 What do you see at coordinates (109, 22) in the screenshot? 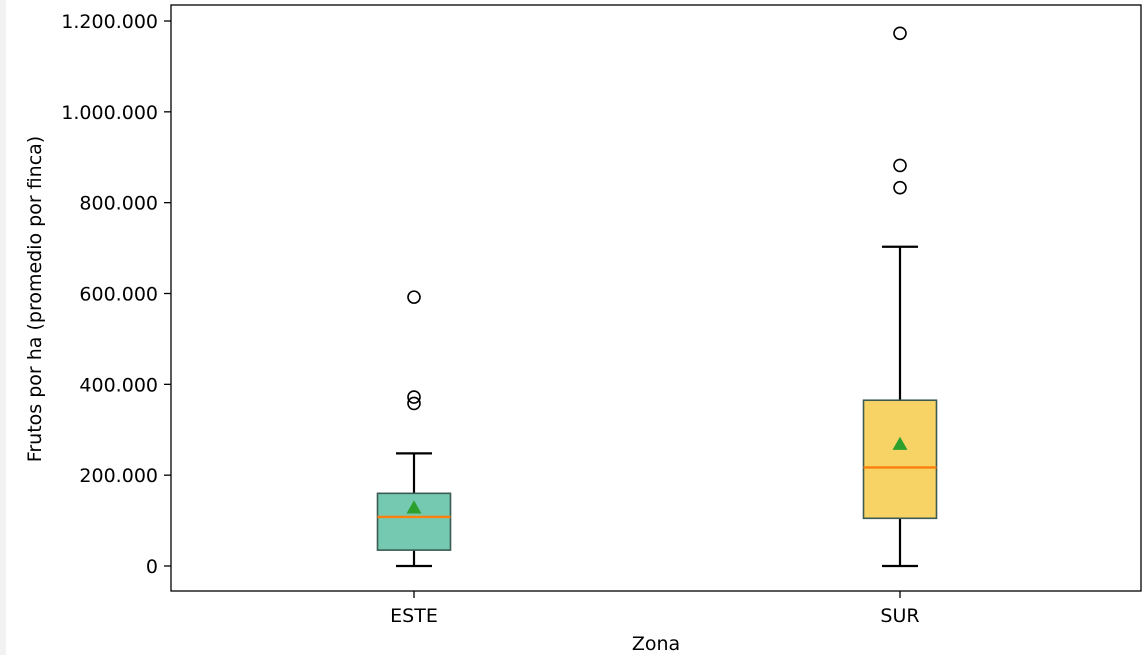
I see `y-tick-label: 1.200.000` at bounding box center [109, 22].